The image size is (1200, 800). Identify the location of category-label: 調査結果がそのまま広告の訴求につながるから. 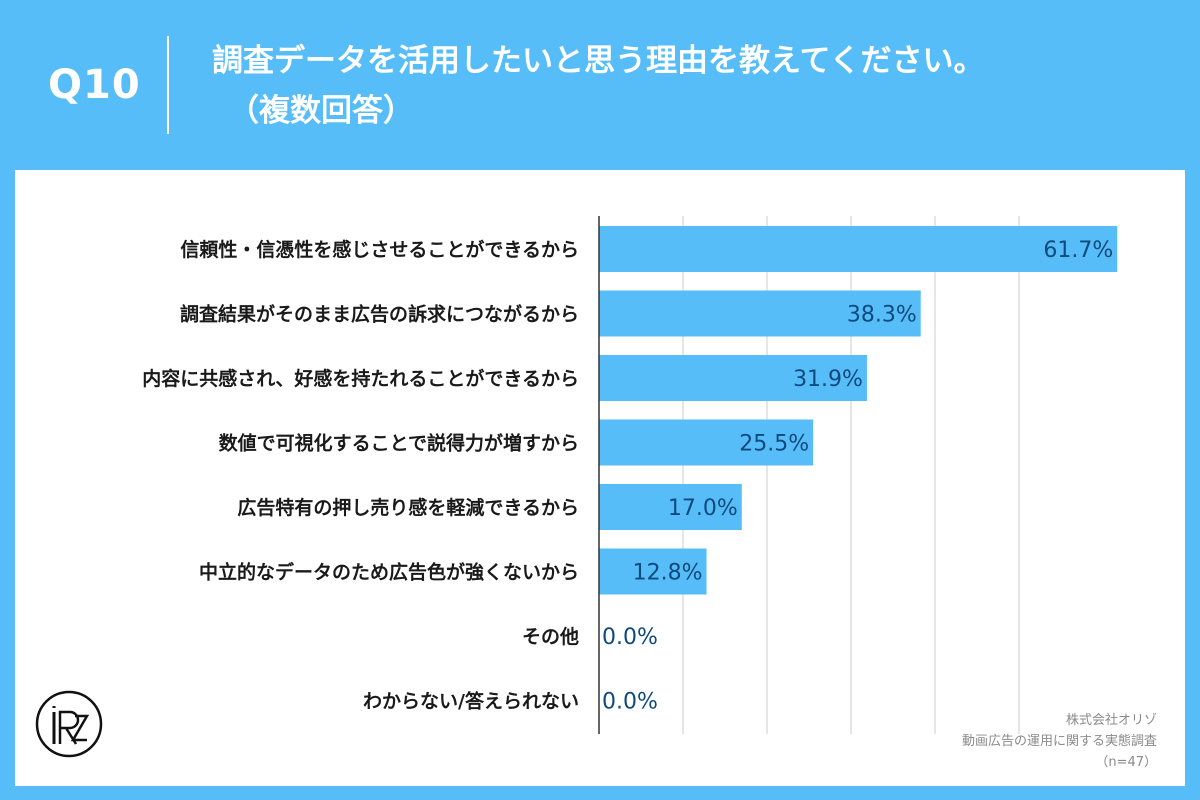
(379, 314).